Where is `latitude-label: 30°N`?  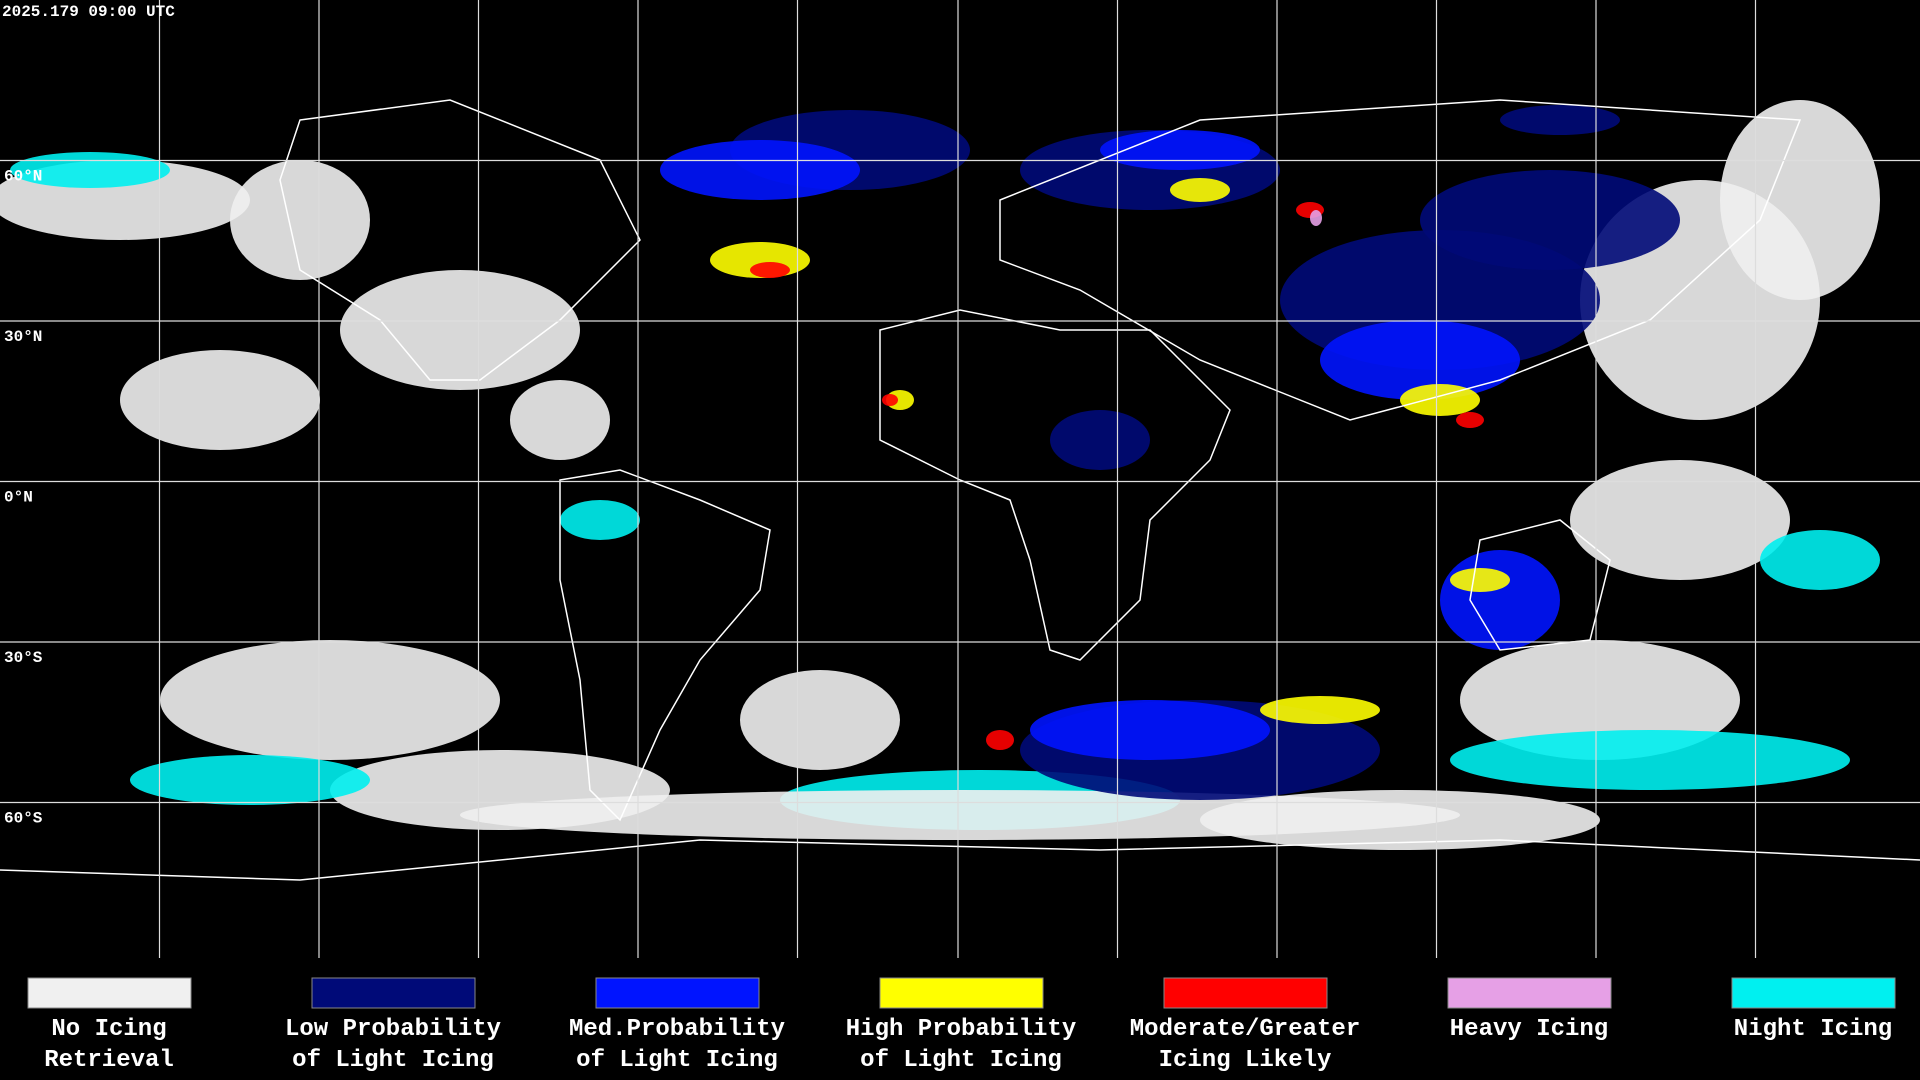 latitude-label: 30°N is located at coordinates (23, 337).